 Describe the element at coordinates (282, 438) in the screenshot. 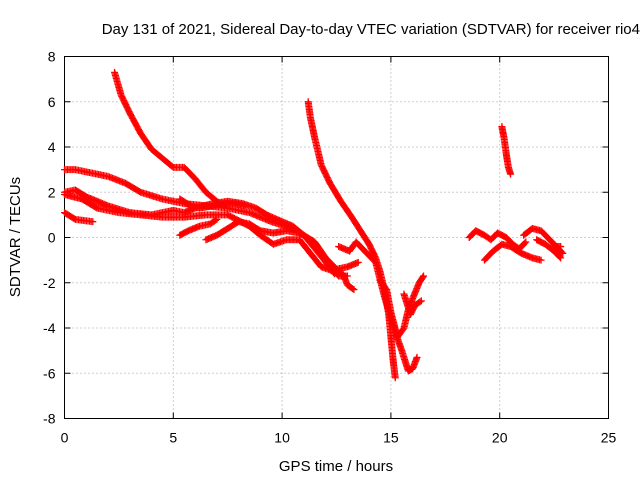

I see `x-tick-label: 10` at that location.